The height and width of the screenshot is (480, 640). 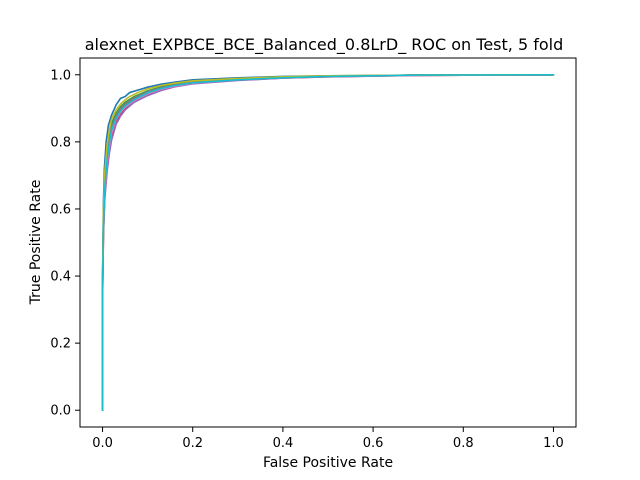 I want to click on x-tick-label: 1.0, so click(x=553, y=443).